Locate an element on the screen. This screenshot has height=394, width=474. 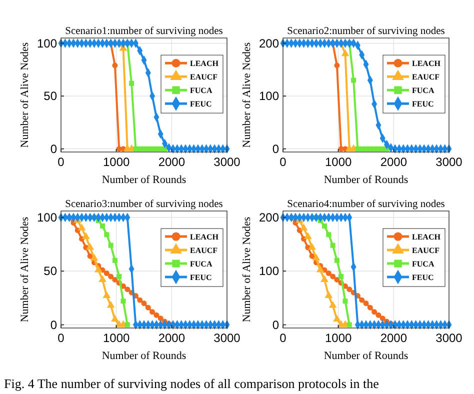
chart-title: Scenario4:number of surviving nodes is located at coordinates (366, 204).